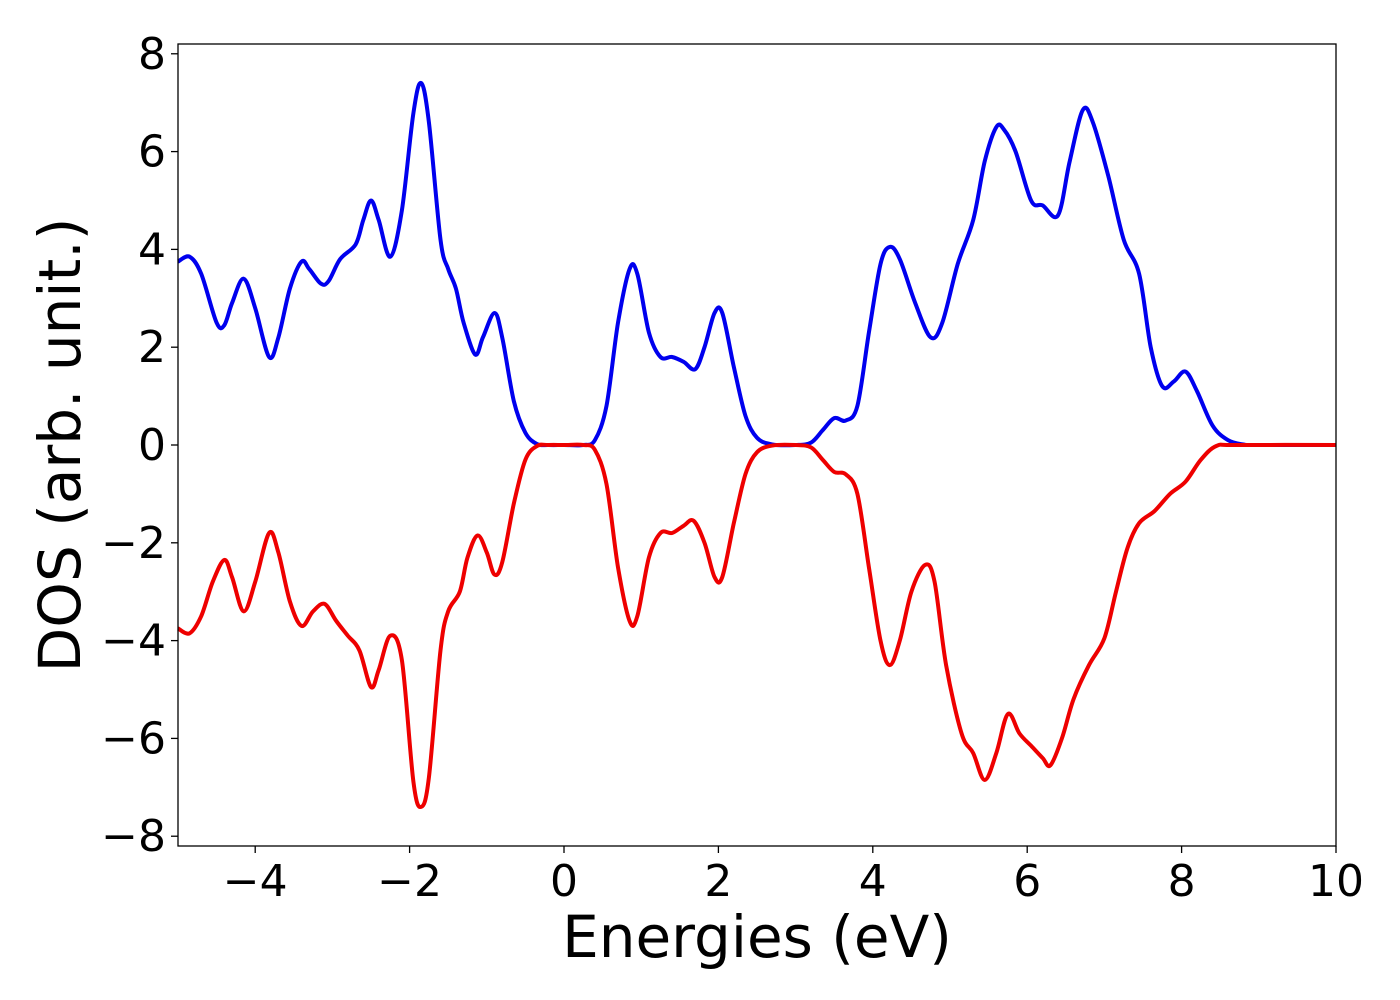 Image resolution: width=1400 pixels, height=1000 pixels. What do you see at coordinates (152, 152) in the screenshot?
I see `y-tick-label: 6` at bounding box center [152, 152].